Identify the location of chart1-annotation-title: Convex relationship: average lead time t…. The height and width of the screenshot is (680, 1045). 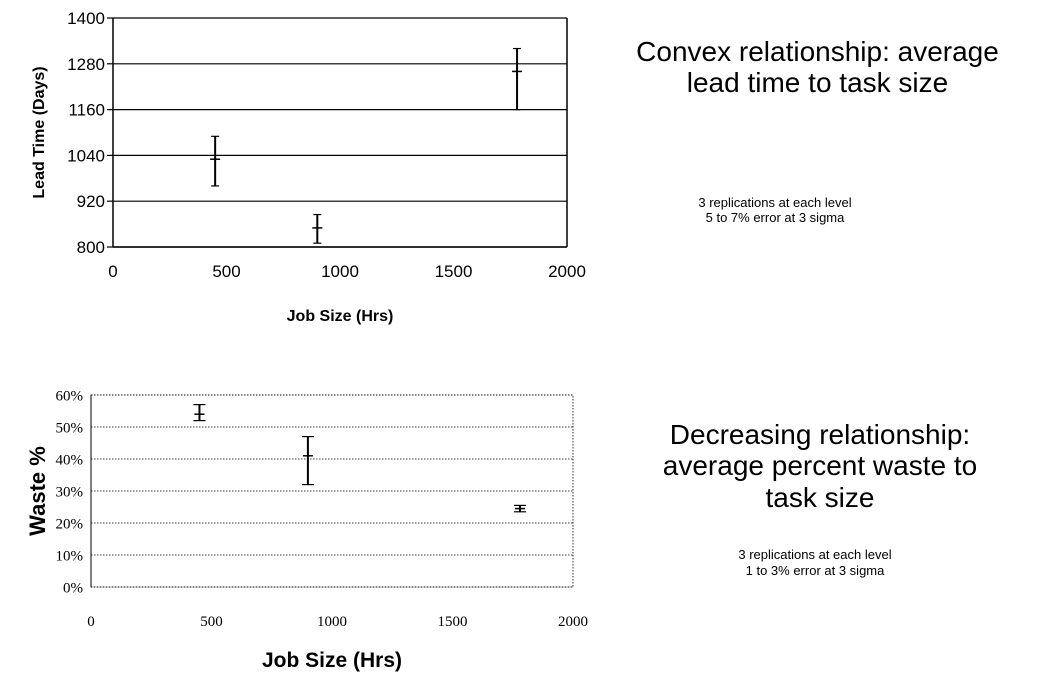
(817, 67).